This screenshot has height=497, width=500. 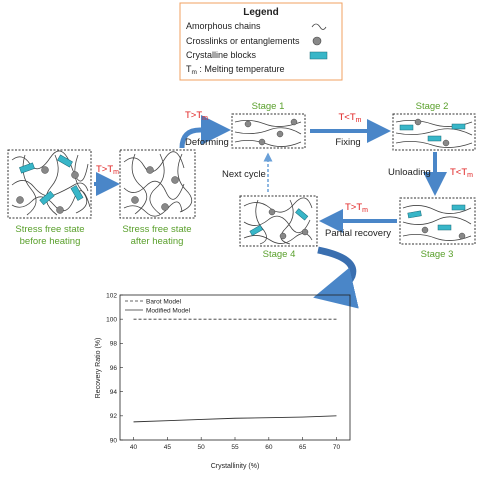 I want to click on squiggle-icon, so click(x=319, y=26).